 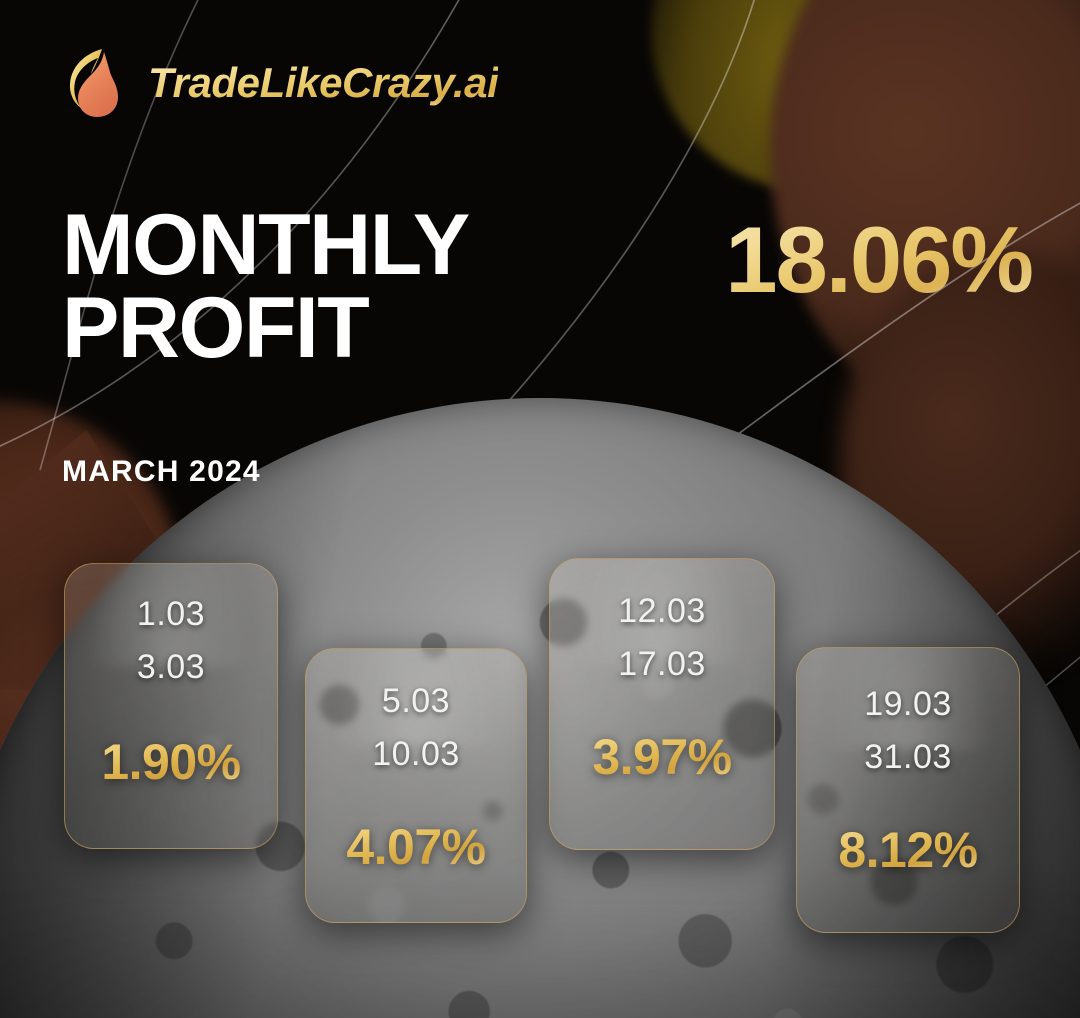 What do you see at coordinates (323, 82) in the screenshot?
I see `brand-name: TradeLikeCrazy.ai` at bounding box center [323, 82].